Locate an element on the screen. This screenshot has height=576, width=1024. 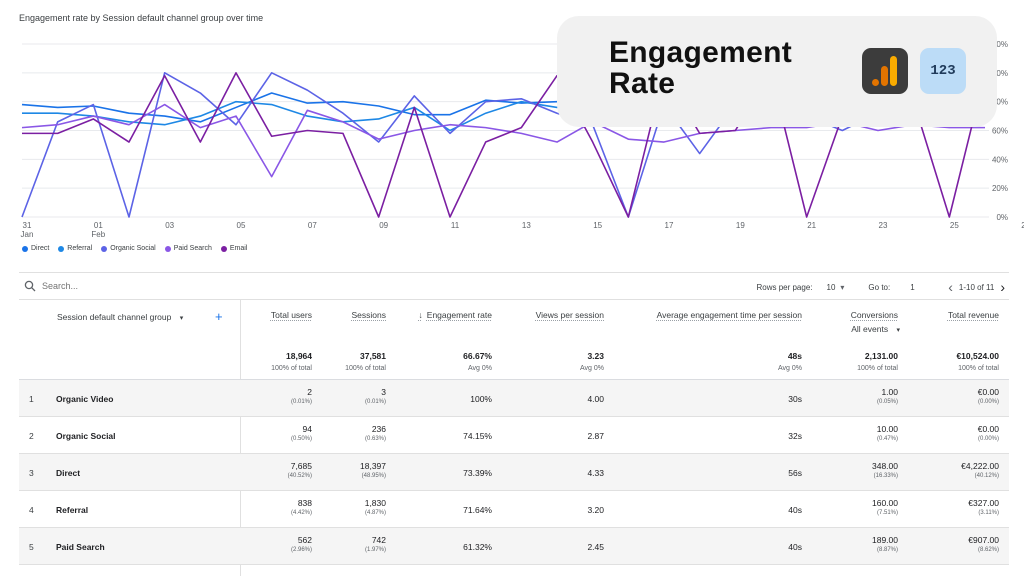
banner-title: Engagement Rate is located at coordinates (724, 68).